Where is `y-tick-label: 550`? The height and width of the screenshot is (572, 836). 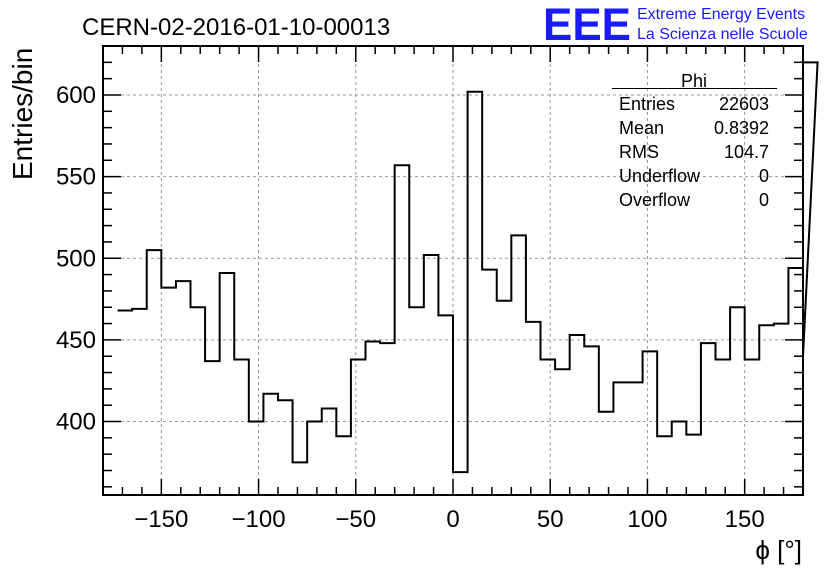 y-tick-label: 550 is located at coordinates (76, 177).